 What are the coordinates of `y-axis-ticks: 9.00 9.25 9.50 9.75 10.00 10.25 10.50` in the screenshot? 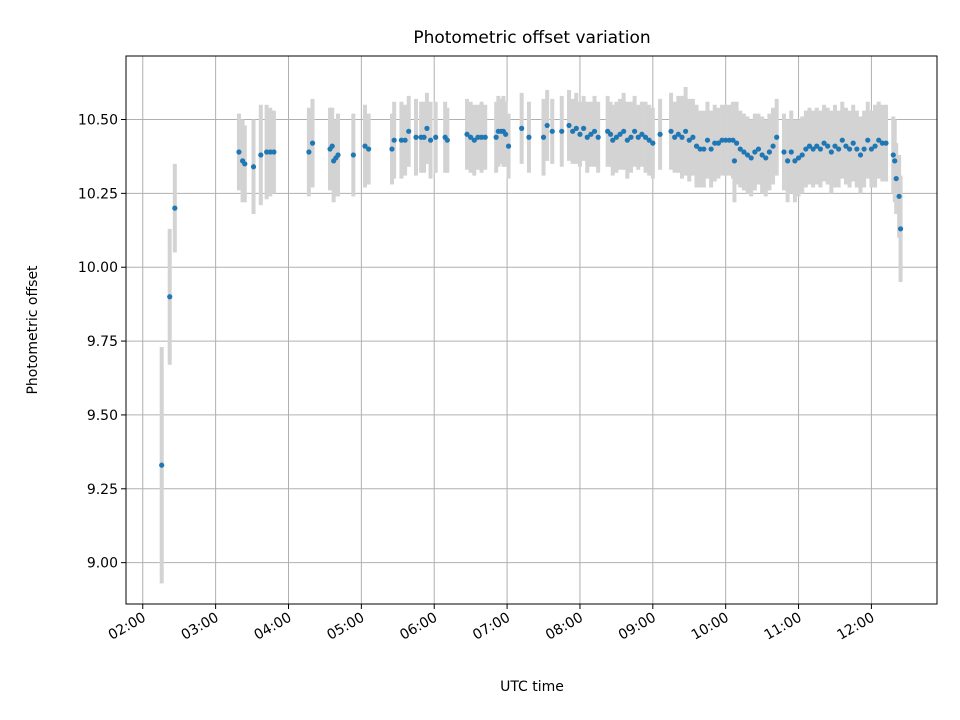 It's located at (102, 342).